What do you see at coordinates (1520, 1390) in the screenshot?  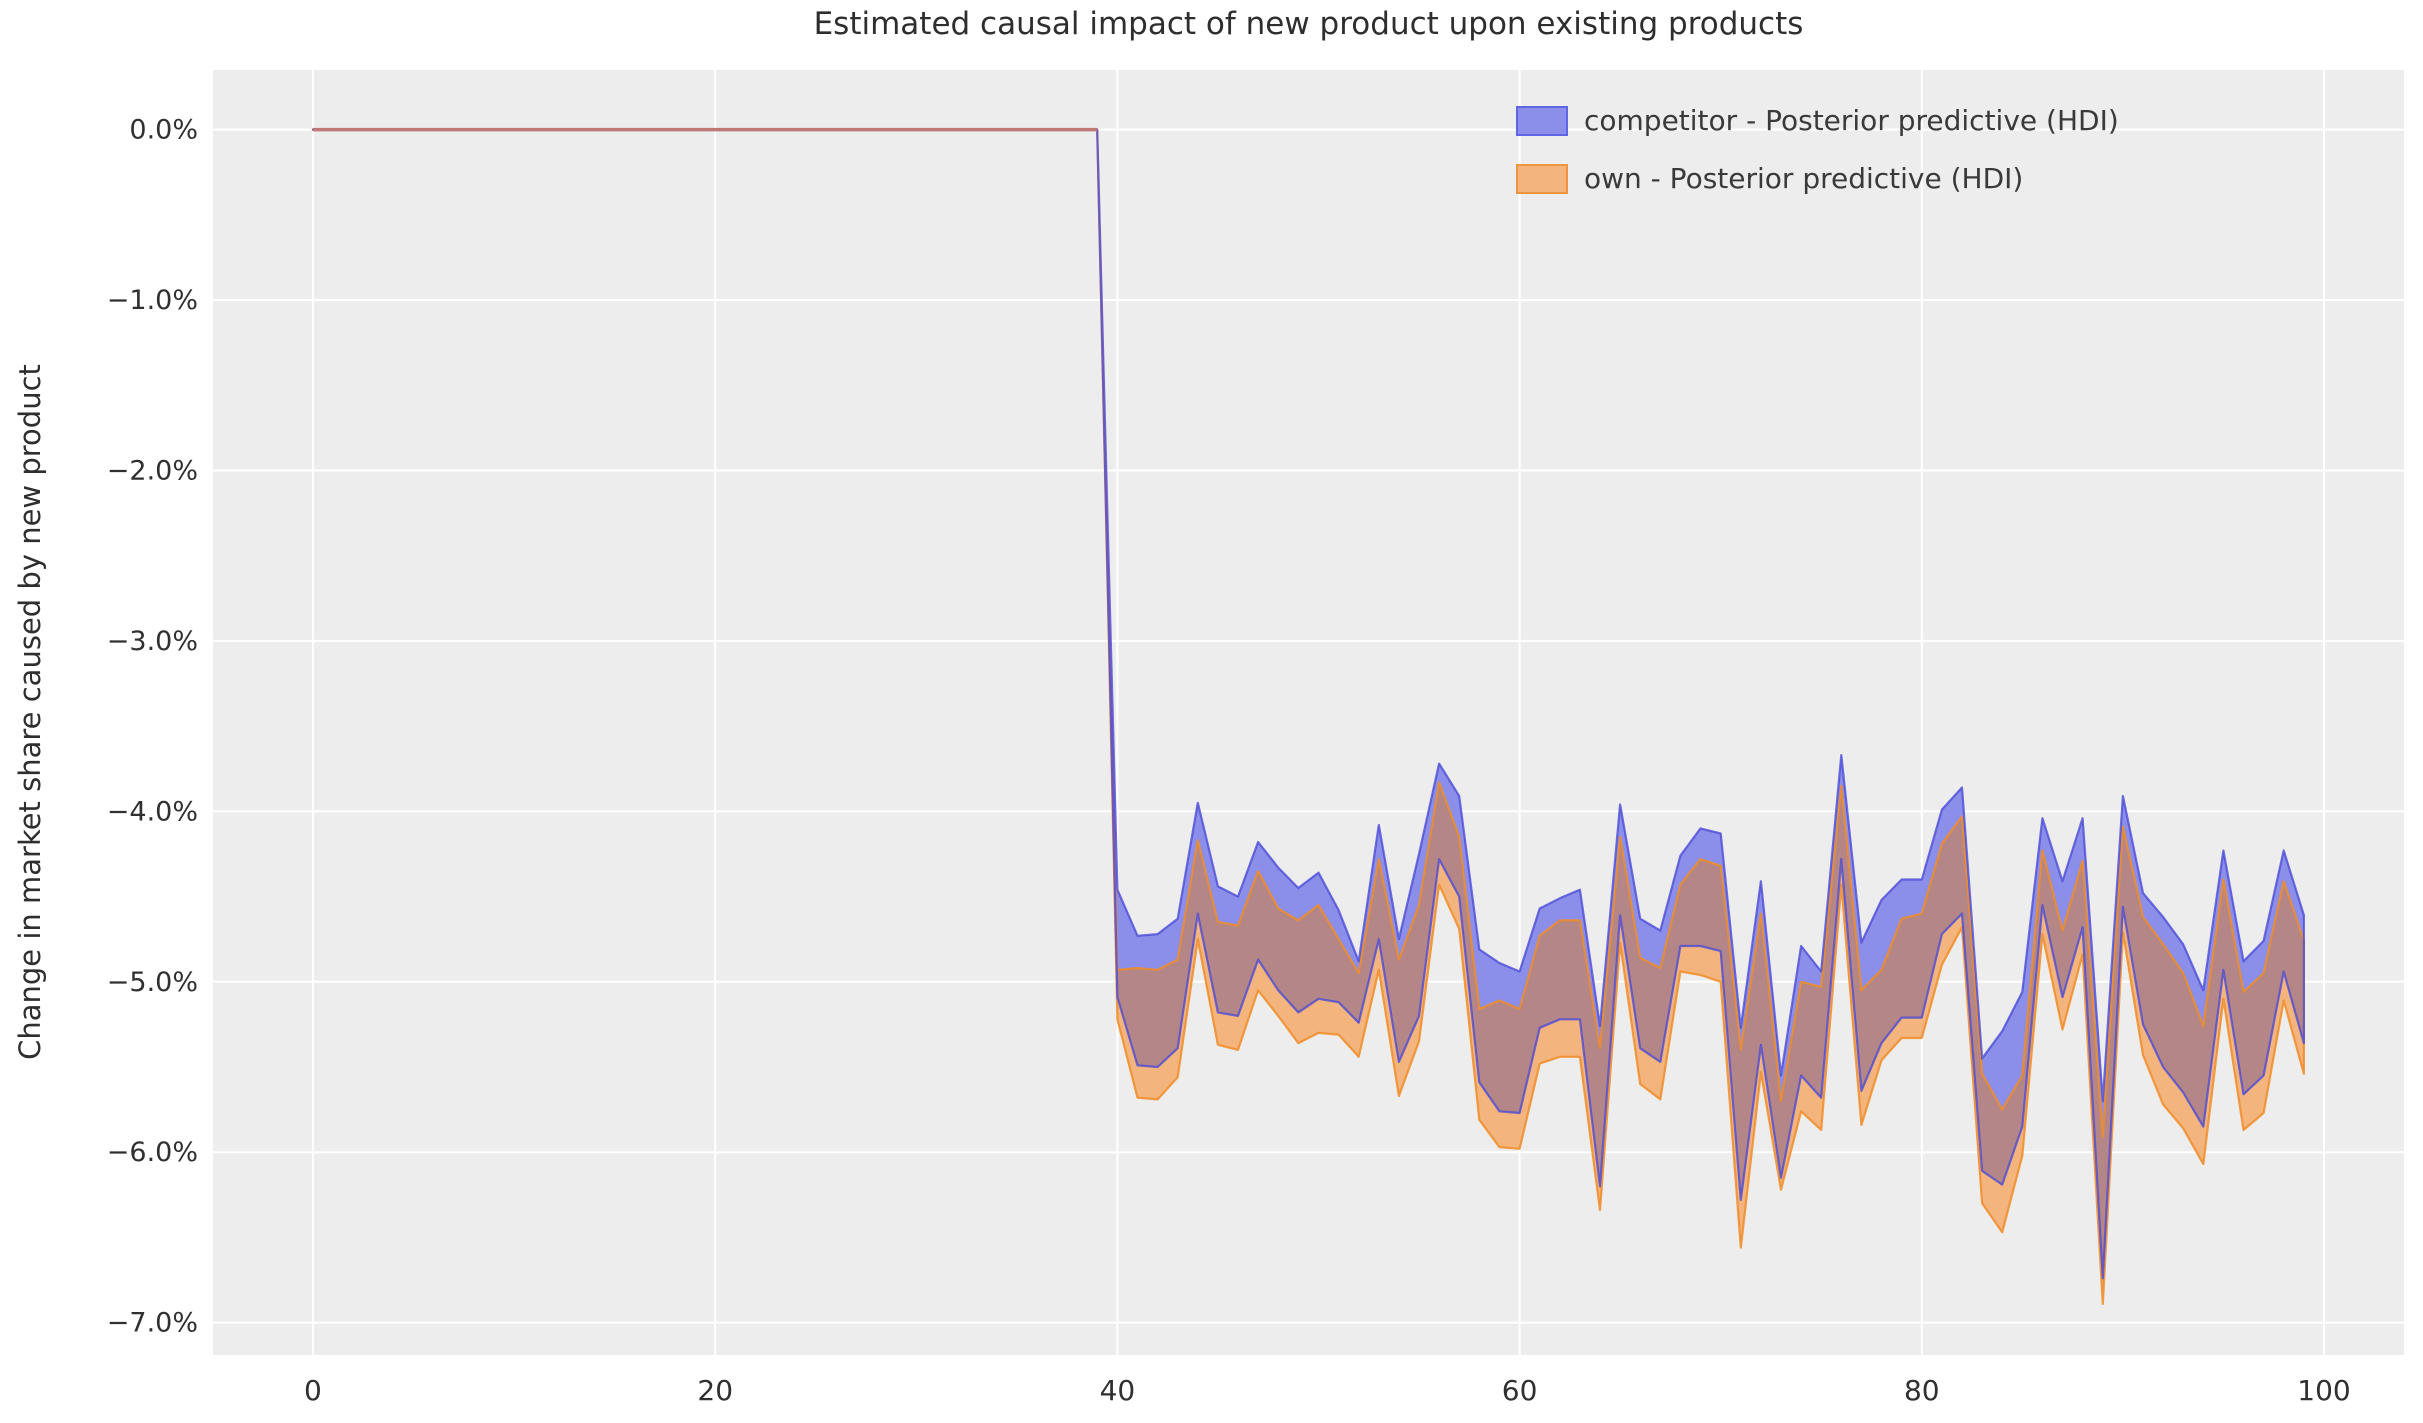 I see `x-tick-label: 60` at bounding box center [1520, 1390].